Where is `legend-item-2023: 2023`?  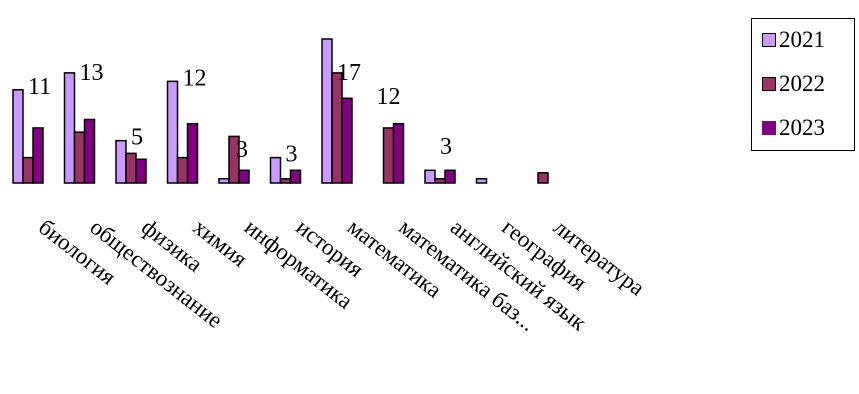 legend-item-2023: 2023 is located at coordinates (793, 128).